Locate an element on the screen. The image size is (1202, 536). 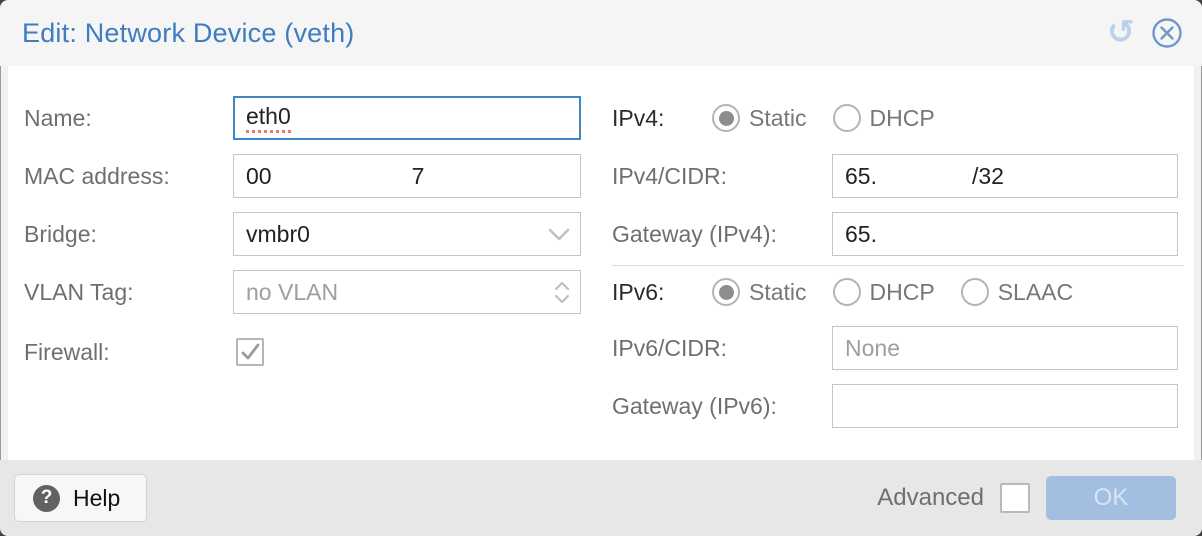
dialog-footer: ? Help Advanced OK is located at coordinates (601, 498).